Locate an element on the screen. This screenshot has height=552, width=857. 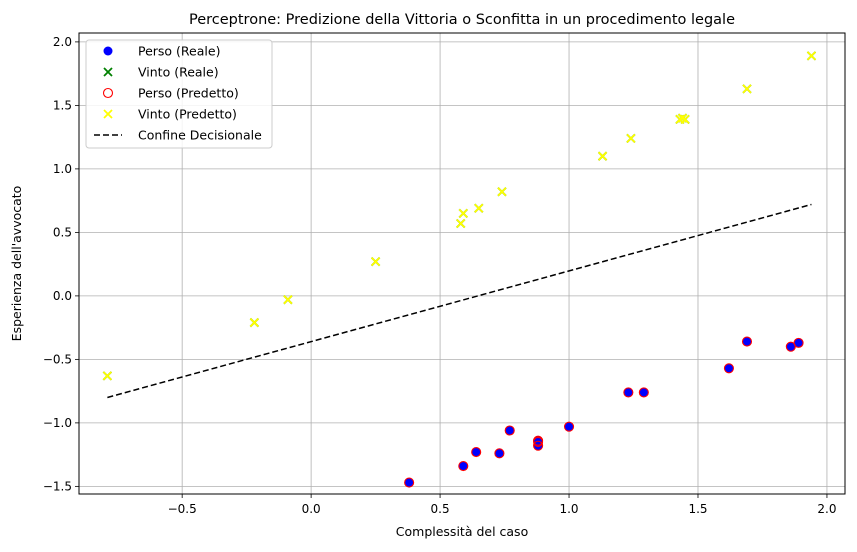
x-tick-label: −0.5 is located at coordinates (182, 509).